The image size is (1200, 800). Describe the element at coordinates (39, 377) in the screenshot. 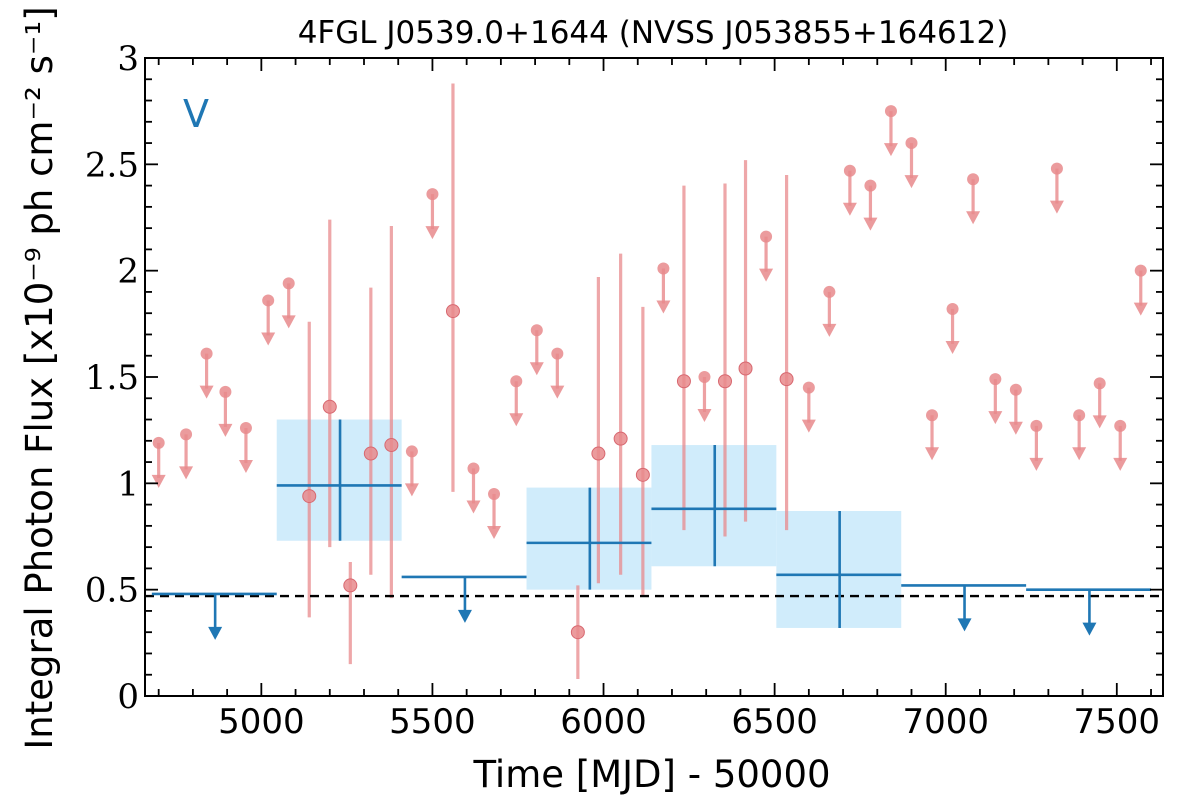

I see `y-axis-label: Integral Photon Flux [x10⁻⁹ ph cm⁻² s⁻¹]` at that location.